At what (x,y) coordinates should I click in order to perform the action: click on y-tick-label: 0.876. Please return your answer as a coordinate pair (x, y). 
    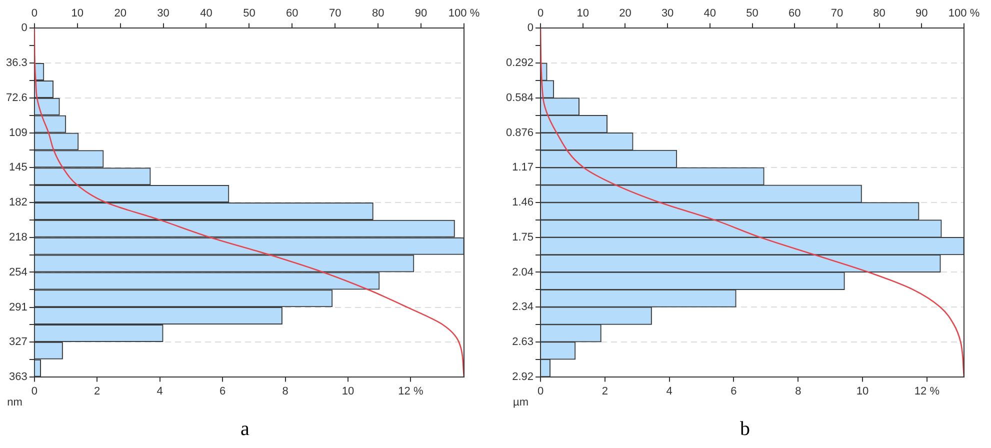
    Looking at the image, I should click on (520, 132).